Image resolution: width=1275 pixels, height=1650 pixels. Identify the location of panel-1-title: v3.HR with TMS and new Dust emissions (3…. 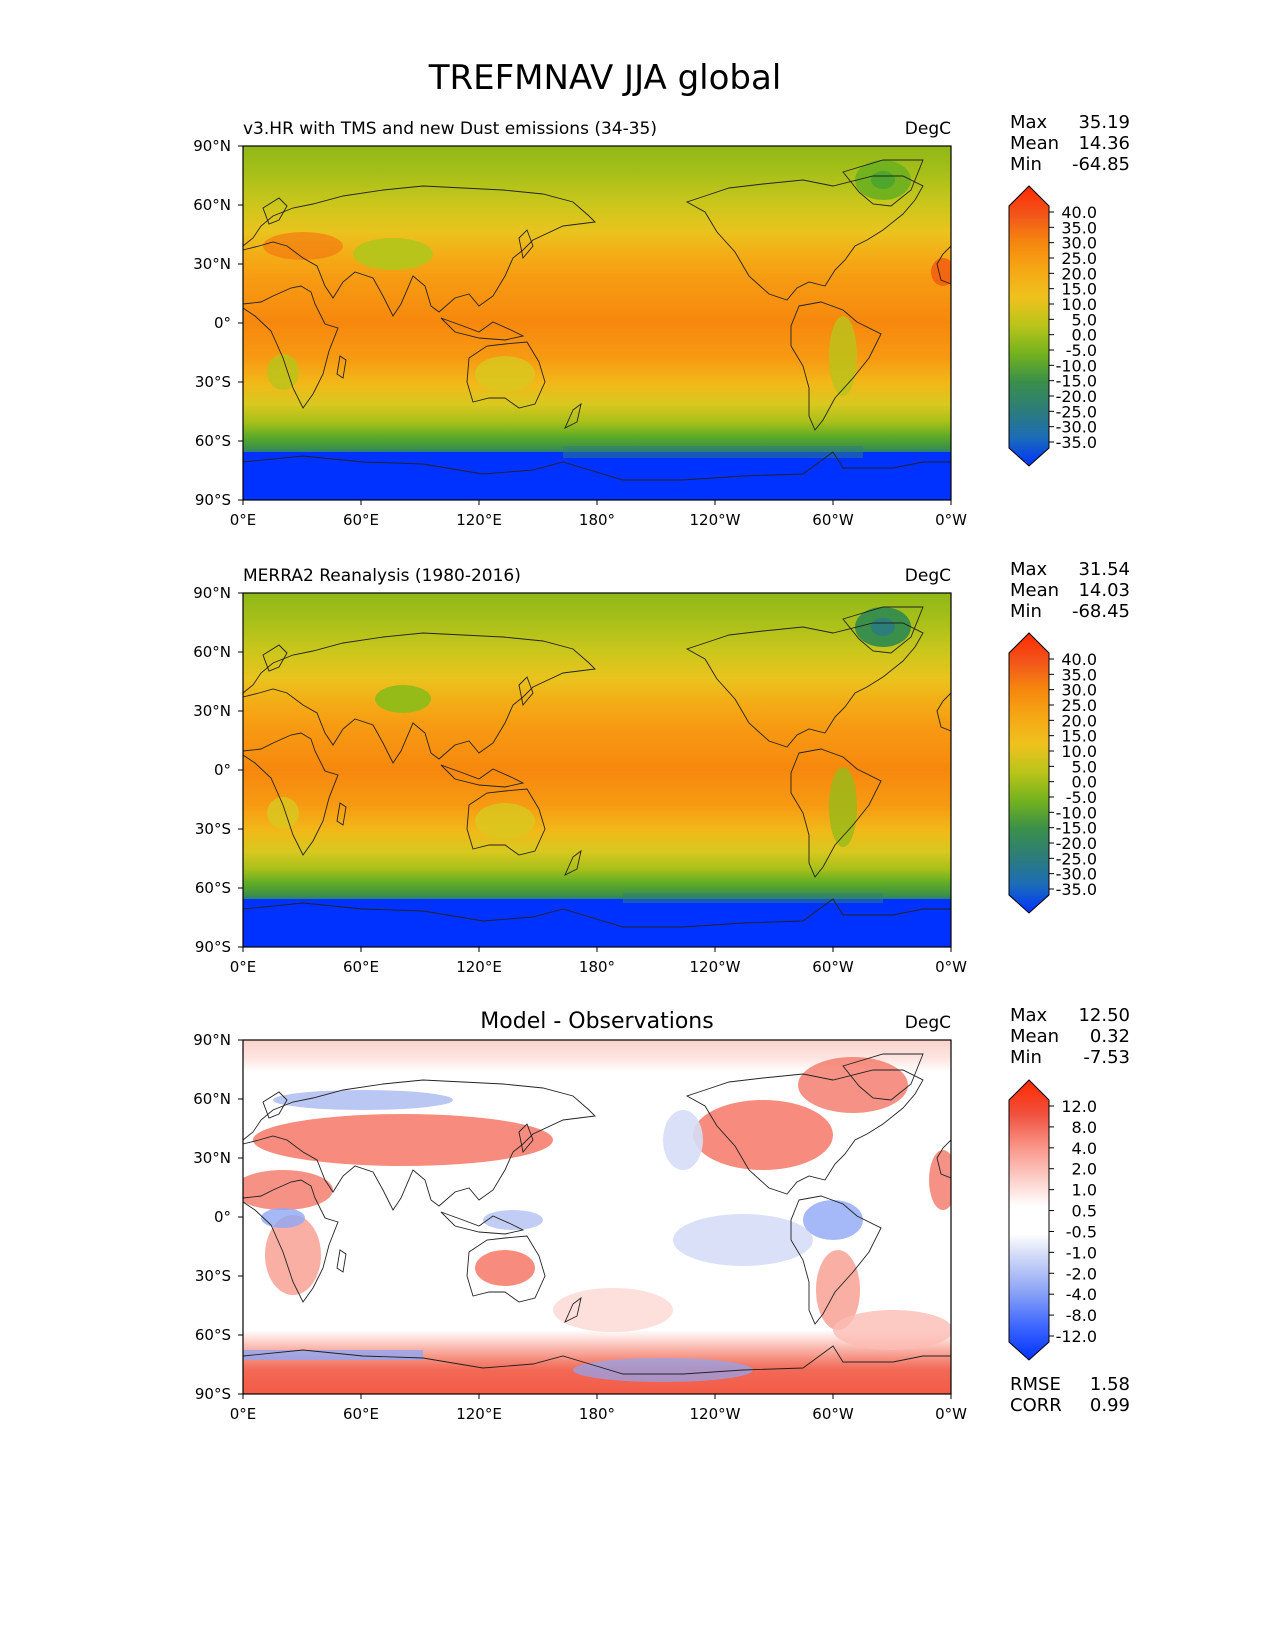
(450, 129).